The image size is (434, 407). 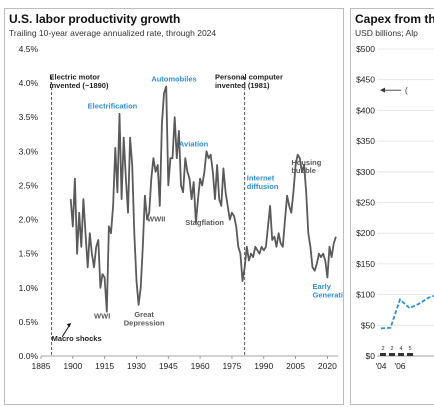 What do you see at coordinates (68, 325) in the screenshot?
I see `macro-shocks-arrowhead` at bounding box center [68, 325].